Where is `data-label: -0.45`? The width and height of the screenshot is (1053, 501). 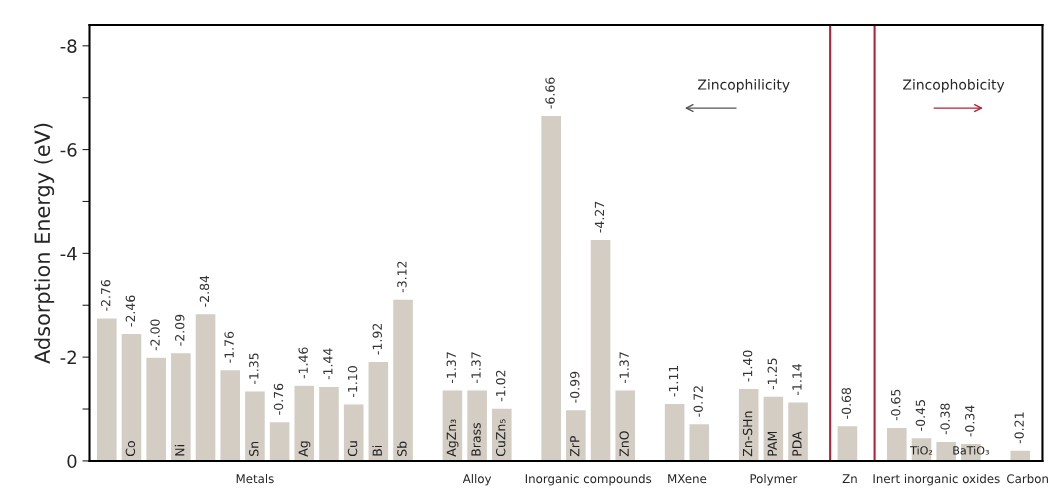
data-label: -0.45 is located at coordinates (920, 415).